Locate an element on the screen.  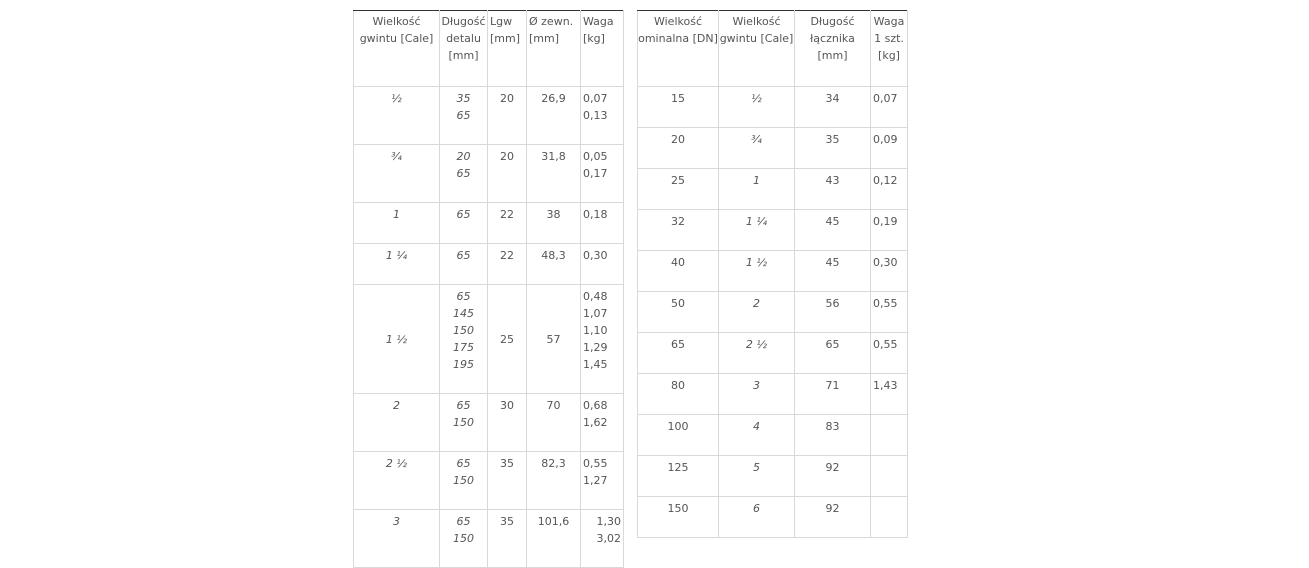
weight-value: 1,45 is located at coordinates (595, 364).